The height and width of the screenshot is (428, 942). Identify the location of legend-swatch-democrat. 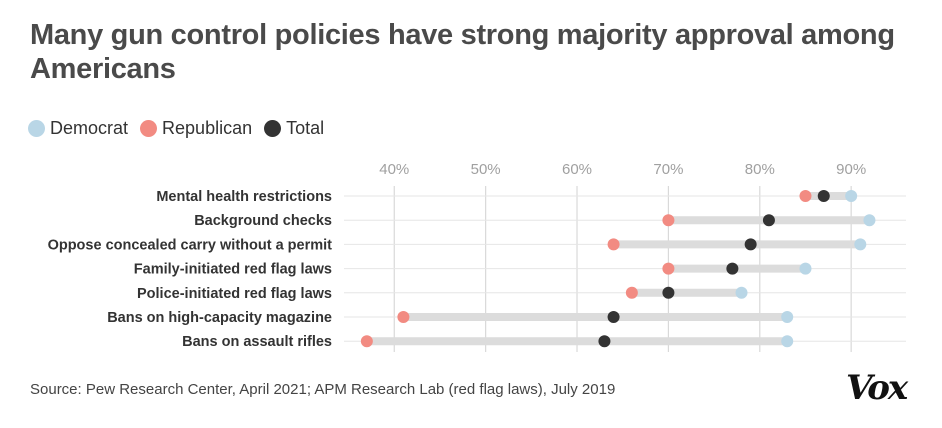
(36, 128).